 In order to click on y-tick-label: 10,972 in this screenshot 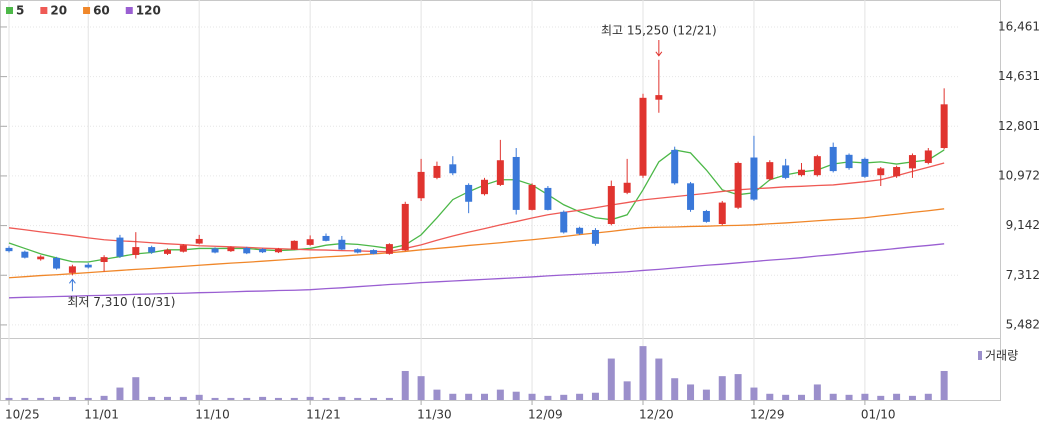, I will do `click(1019, 175)`.